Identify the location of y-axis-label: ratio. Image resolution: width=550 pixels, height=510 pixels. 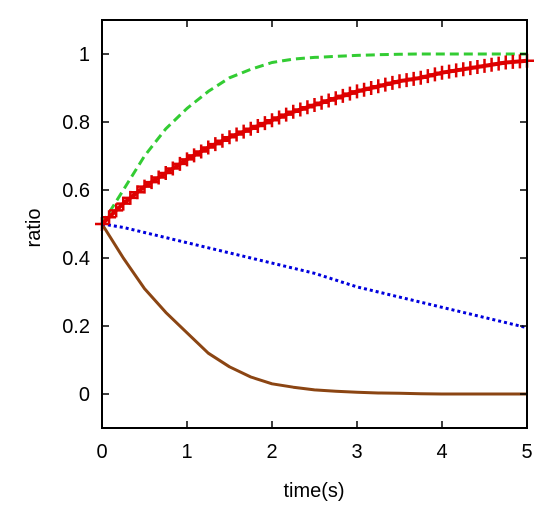
(34, 228).